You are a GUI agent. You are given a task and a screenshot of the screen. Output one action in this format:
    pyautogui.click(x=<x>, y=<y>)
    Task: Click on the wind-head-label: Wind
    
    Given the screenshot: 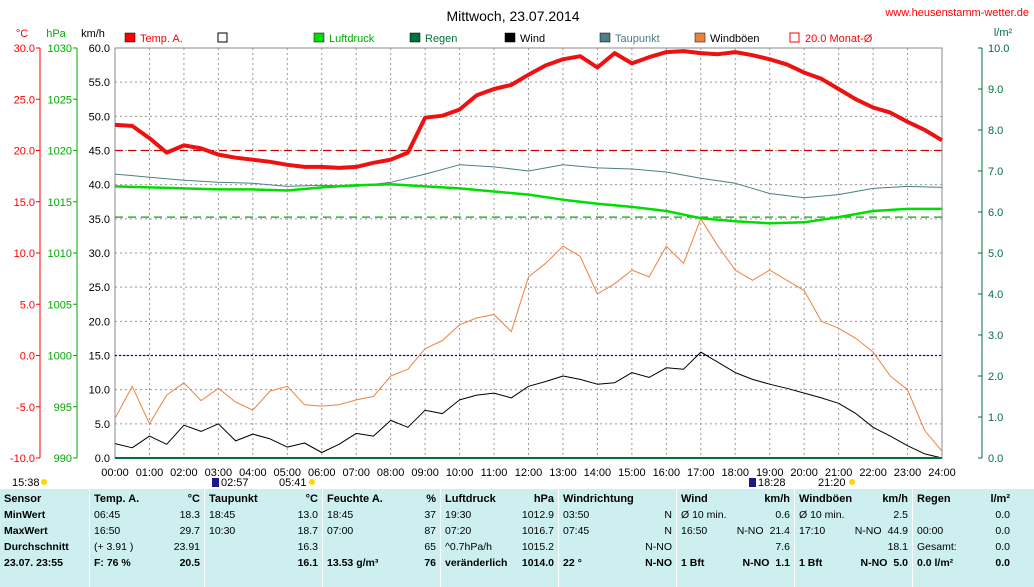 What is the action you would take?
    pyautogui.click(x=694, y=499)
    